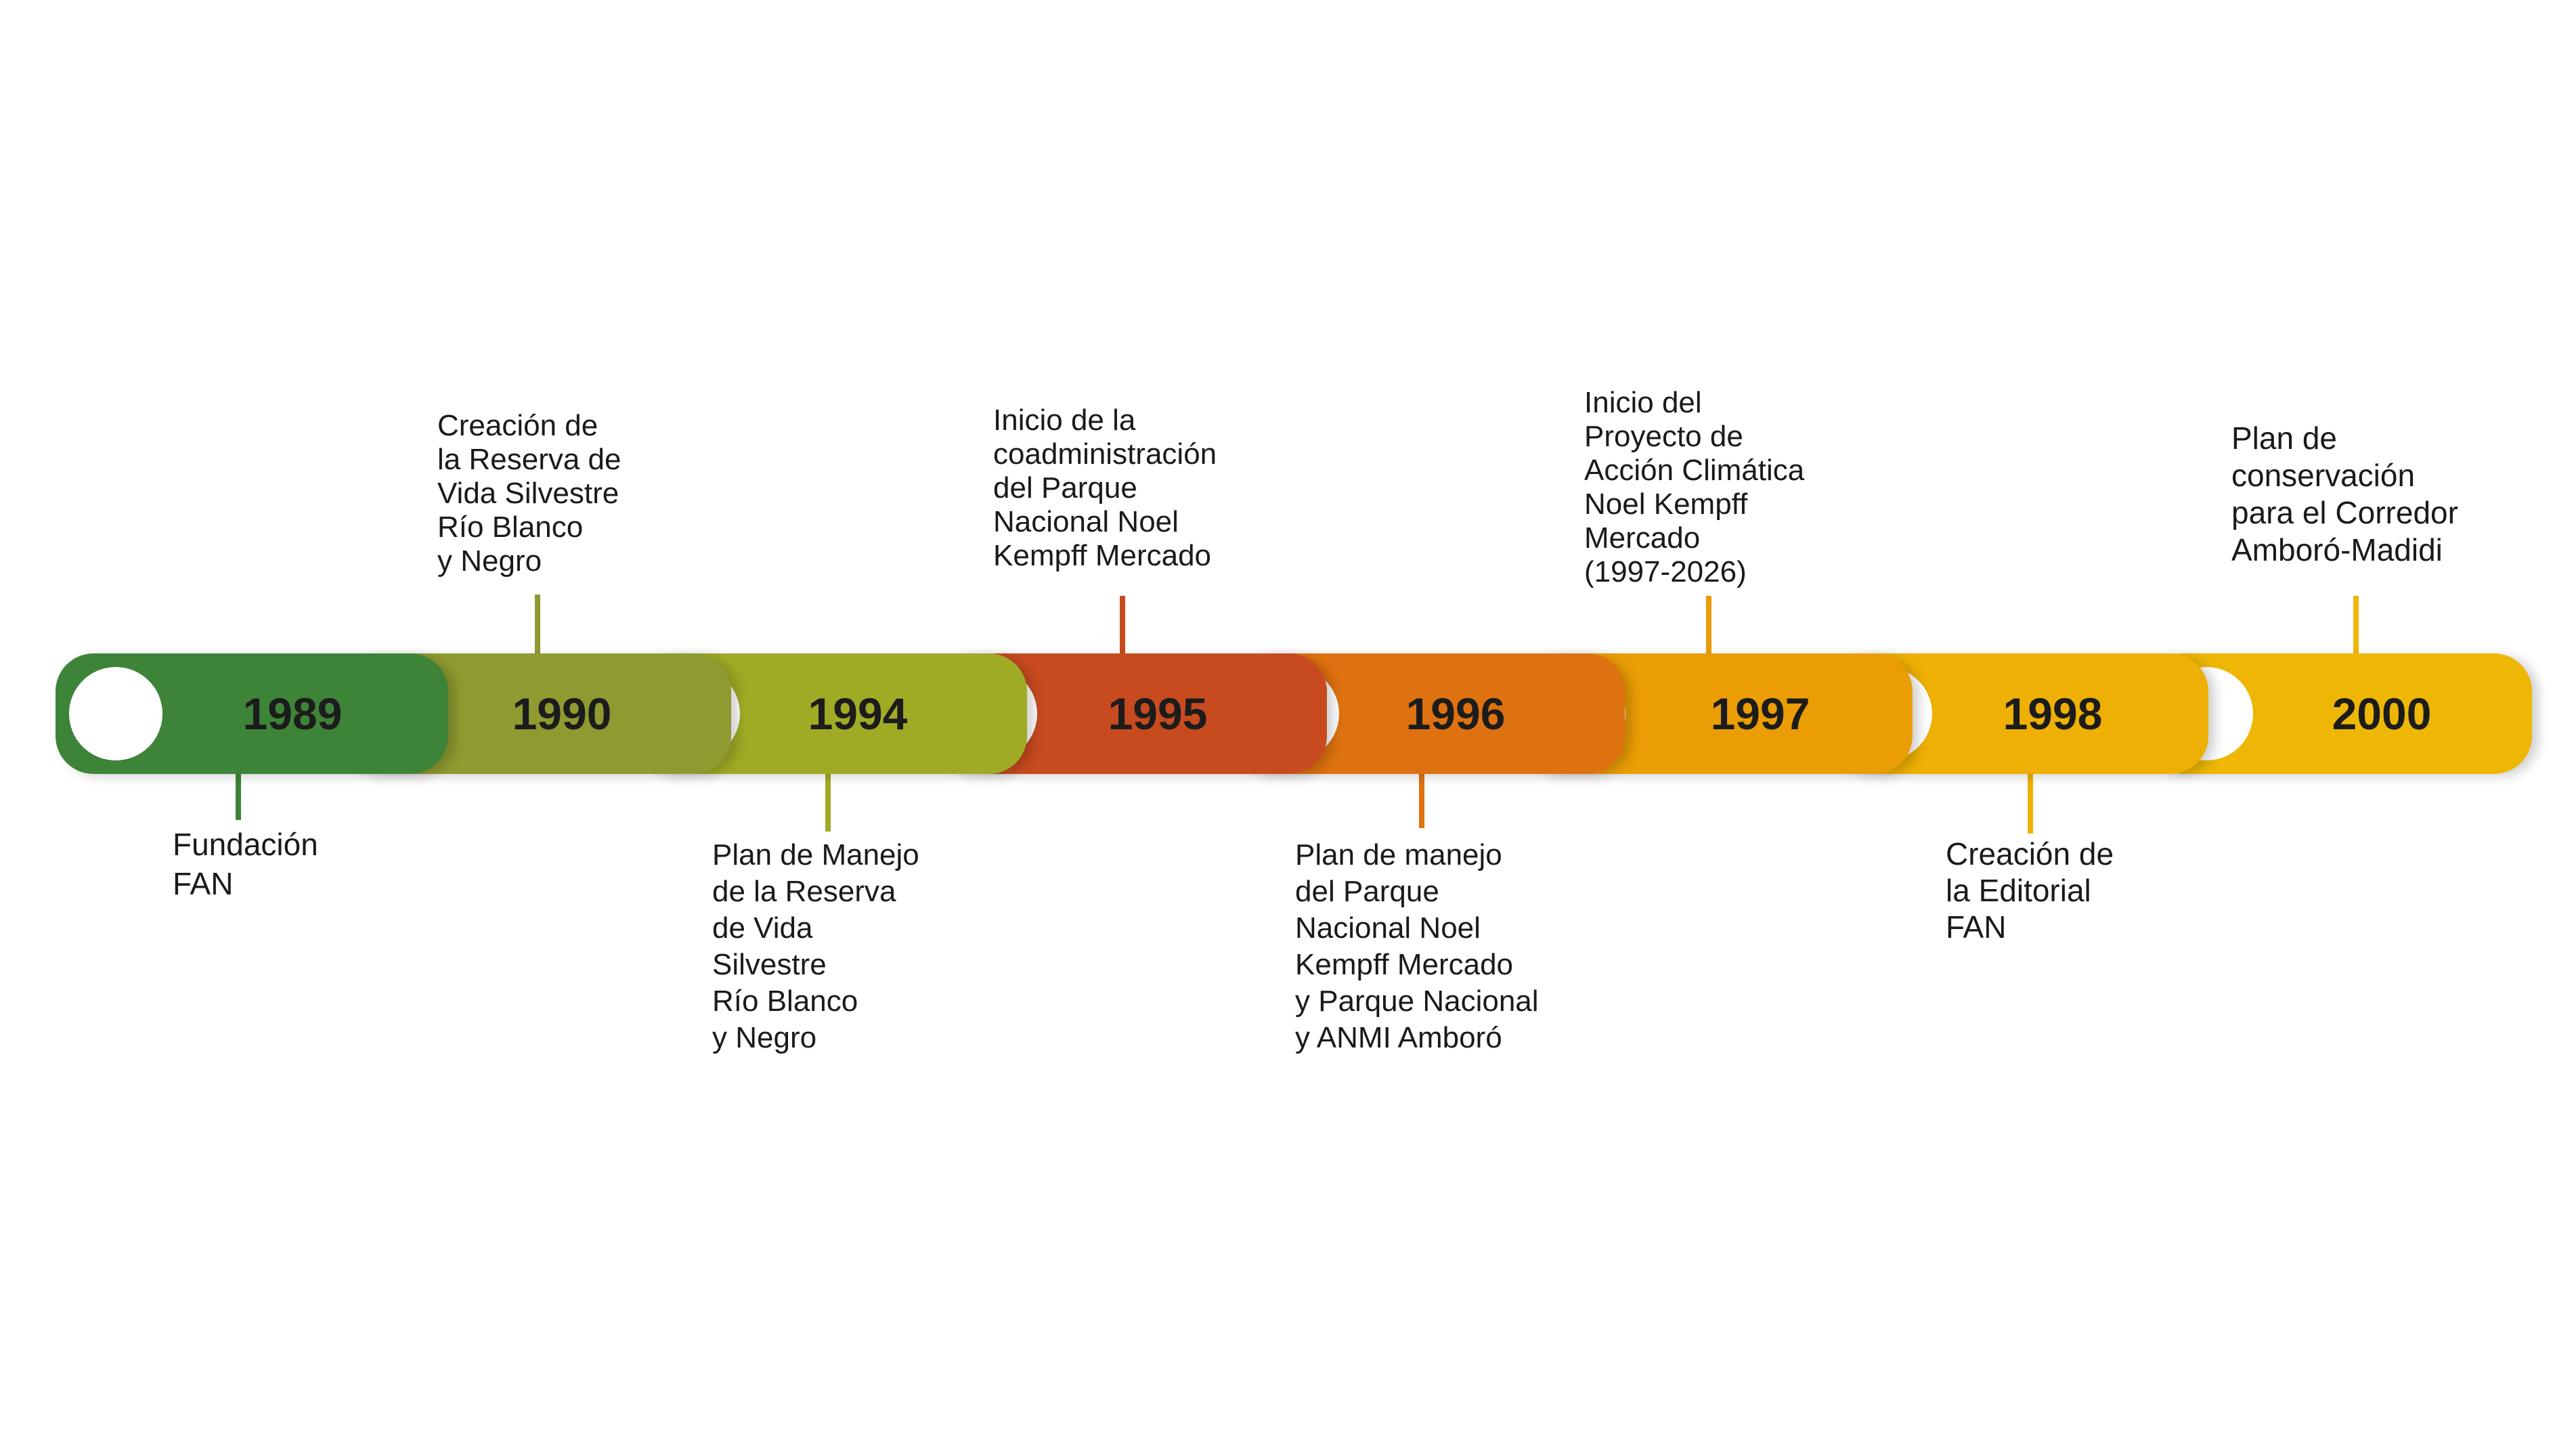  Describe the element at coordinates (1122, 624) in the screenshot. I see `connector-1995` at that location.